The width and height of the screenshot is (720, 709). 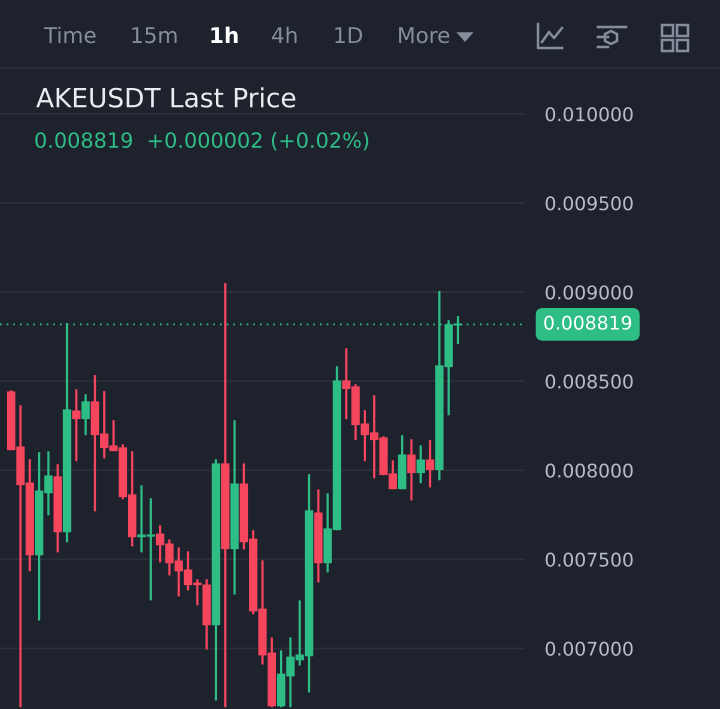 I want to click on y-tick-label: 0.008000, so click(x=589, y=470).